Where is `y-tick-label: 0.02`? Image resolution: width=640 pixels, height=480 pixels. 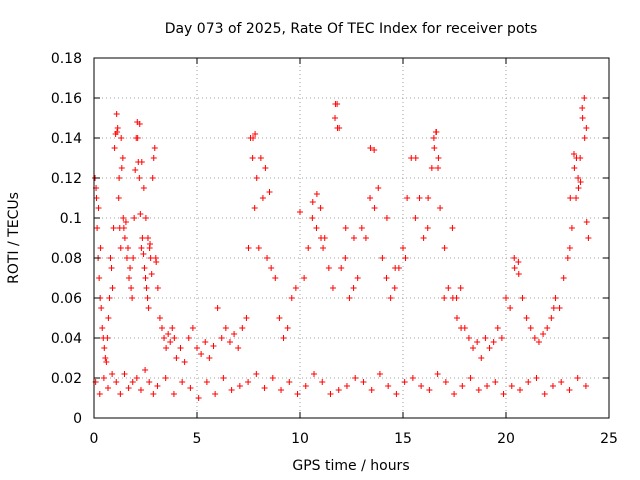 y-tick-label: 0.02 is located at coordinates (66, 379).